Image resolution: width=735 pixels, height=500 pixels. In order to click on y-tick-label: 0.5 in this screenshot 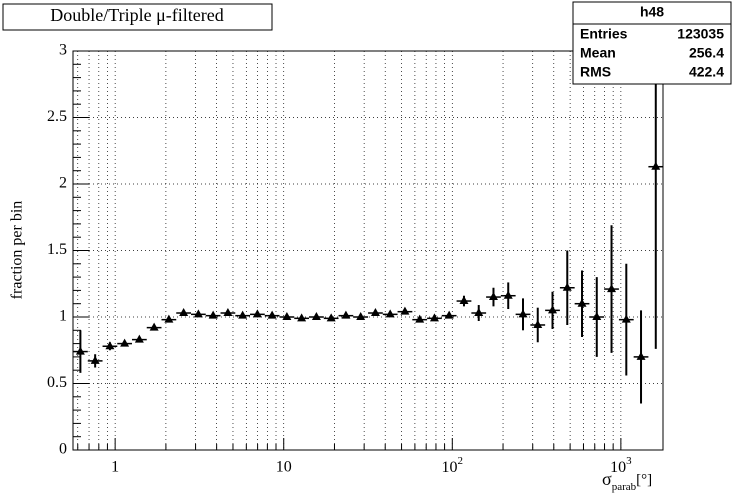, I will do `click(57, 382)`.